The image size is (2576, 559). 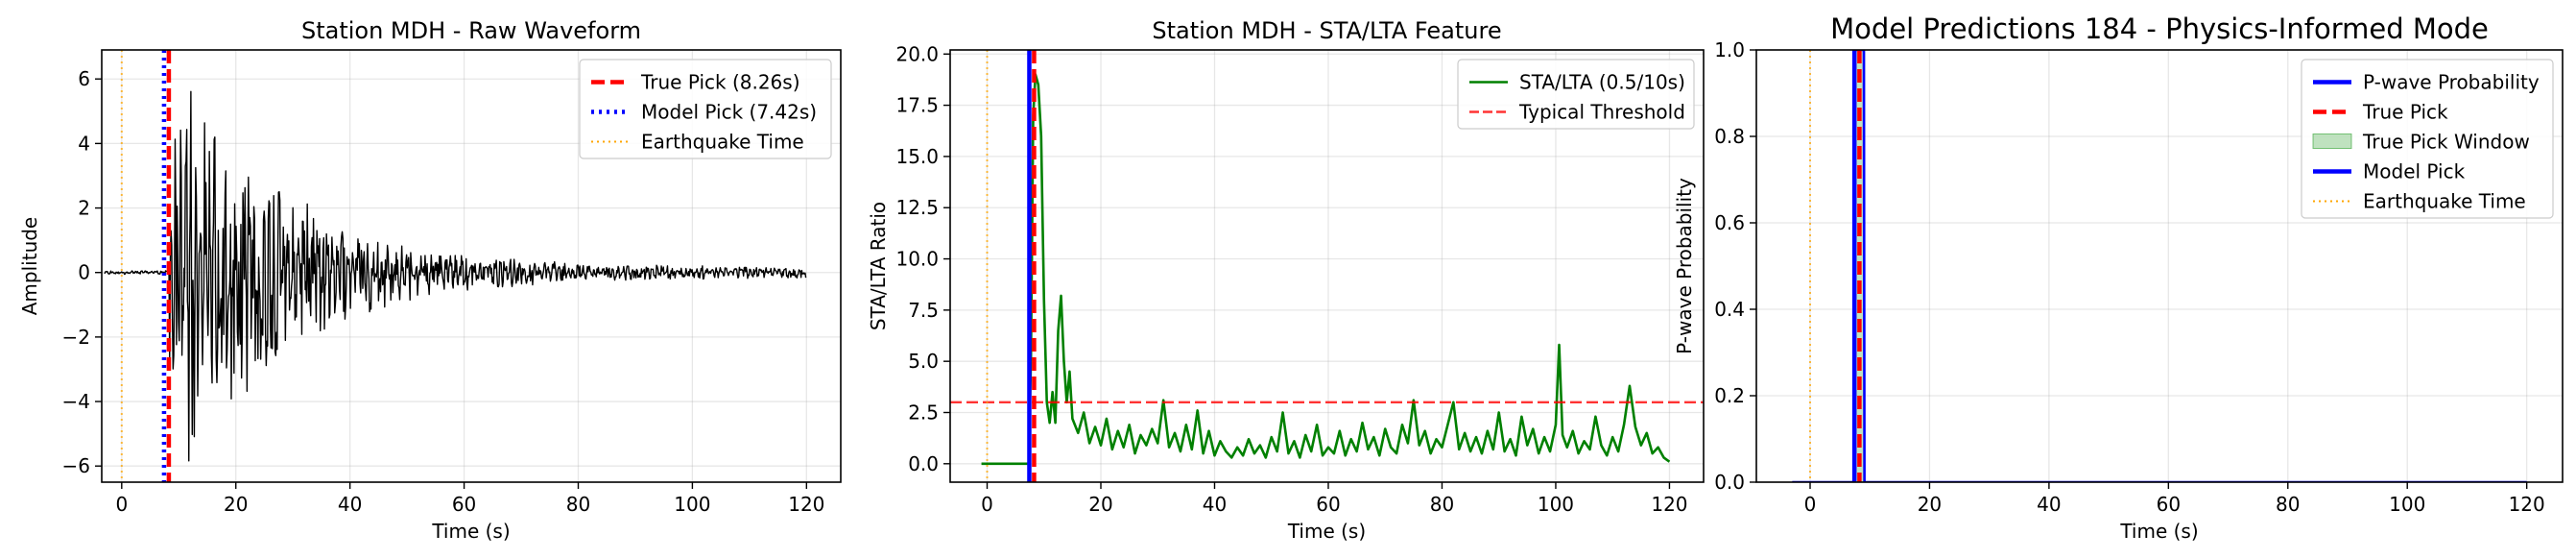 I want to click on y-tick-label: 0.8, so click(x=1729, y=136).